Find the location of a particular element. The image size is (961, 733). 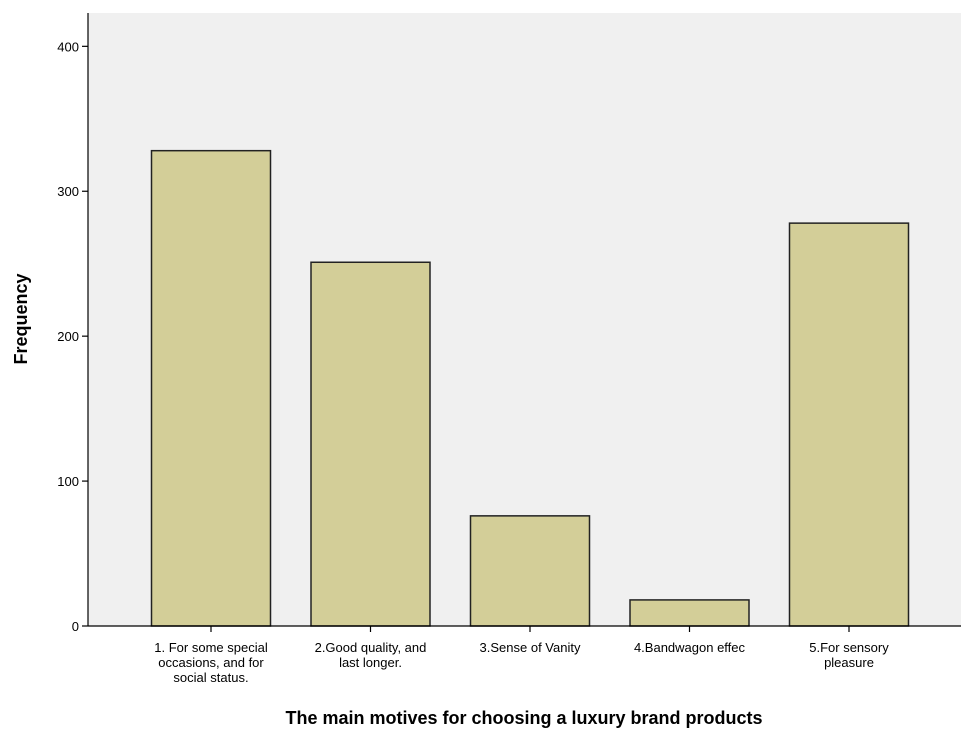

y-axis-ticks: 0 100 200 300 400 is located at coordinates (72, 336).